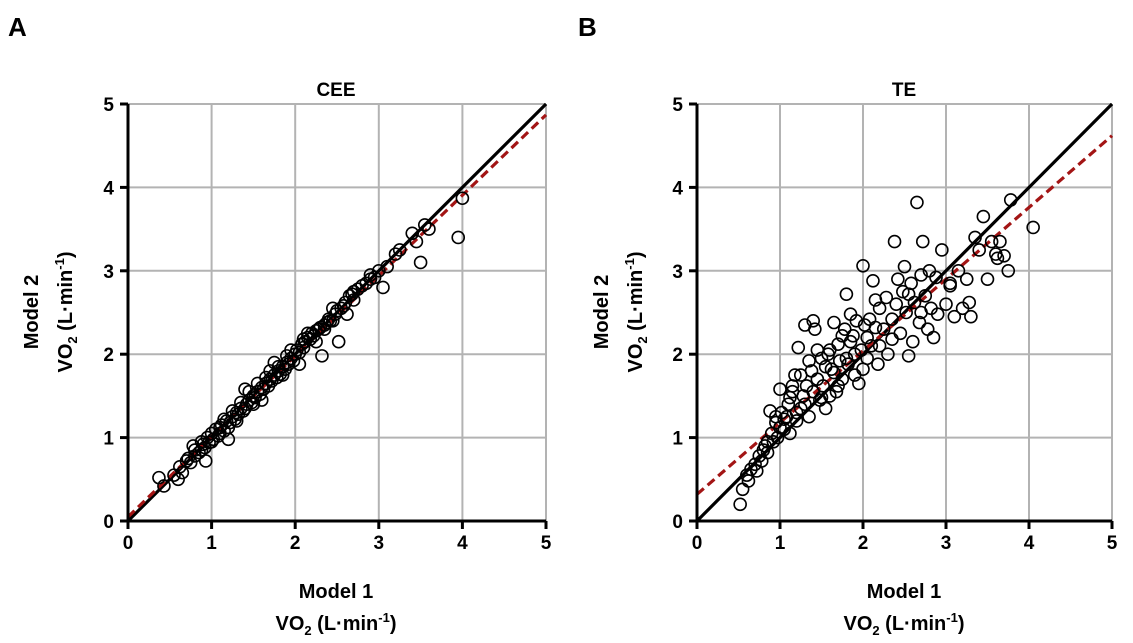  Describe the element at coordinates (677, 522) in the screenshot. I see `panel-b-y-tick-label-0: 0` at that location.